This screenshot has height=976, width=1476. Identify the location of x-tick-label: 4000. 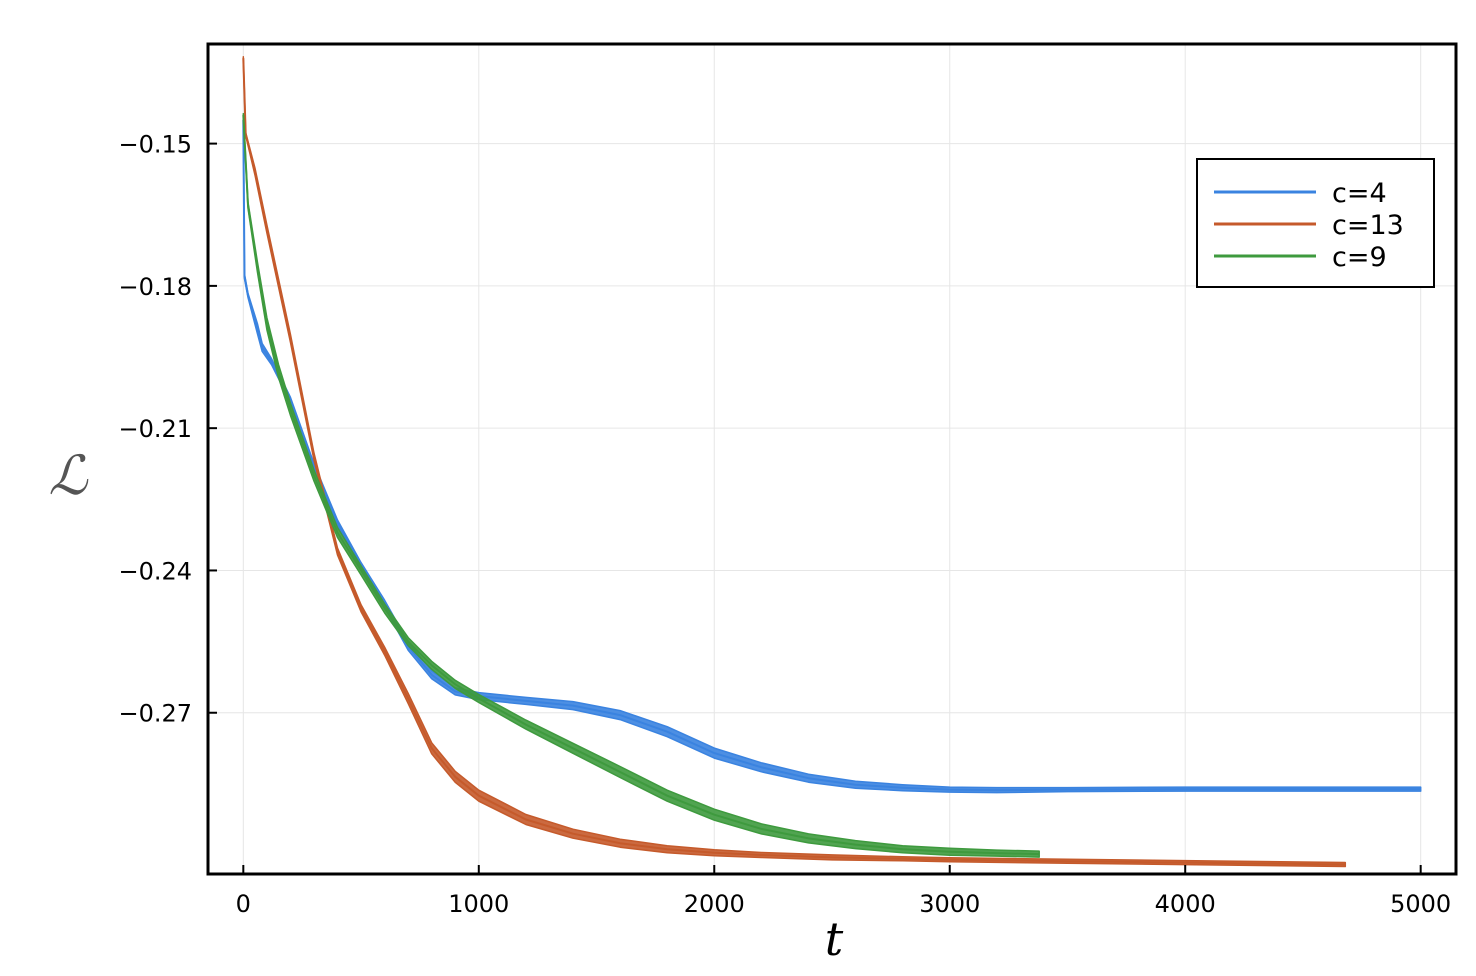
(1185, 904).